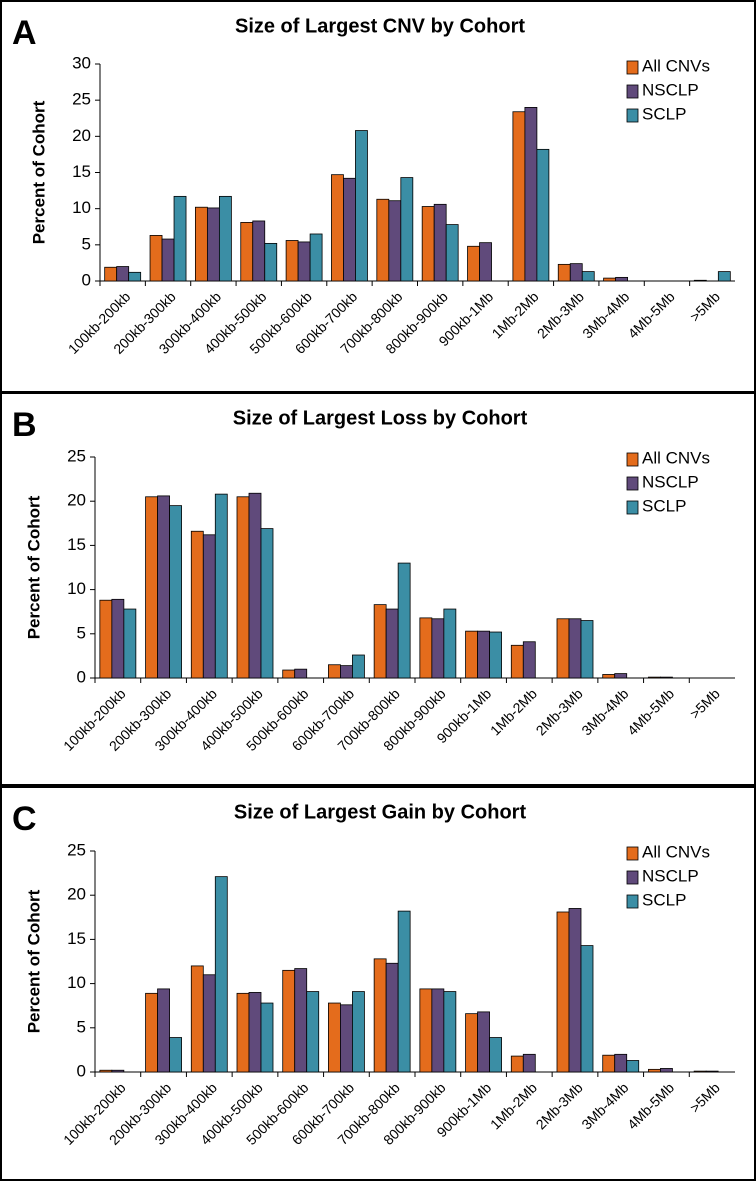 Image resolution: width=756 pixels, height=1182 pixels. I want to click on y-axis-label: Percent of Cohort, so click(33, 567).